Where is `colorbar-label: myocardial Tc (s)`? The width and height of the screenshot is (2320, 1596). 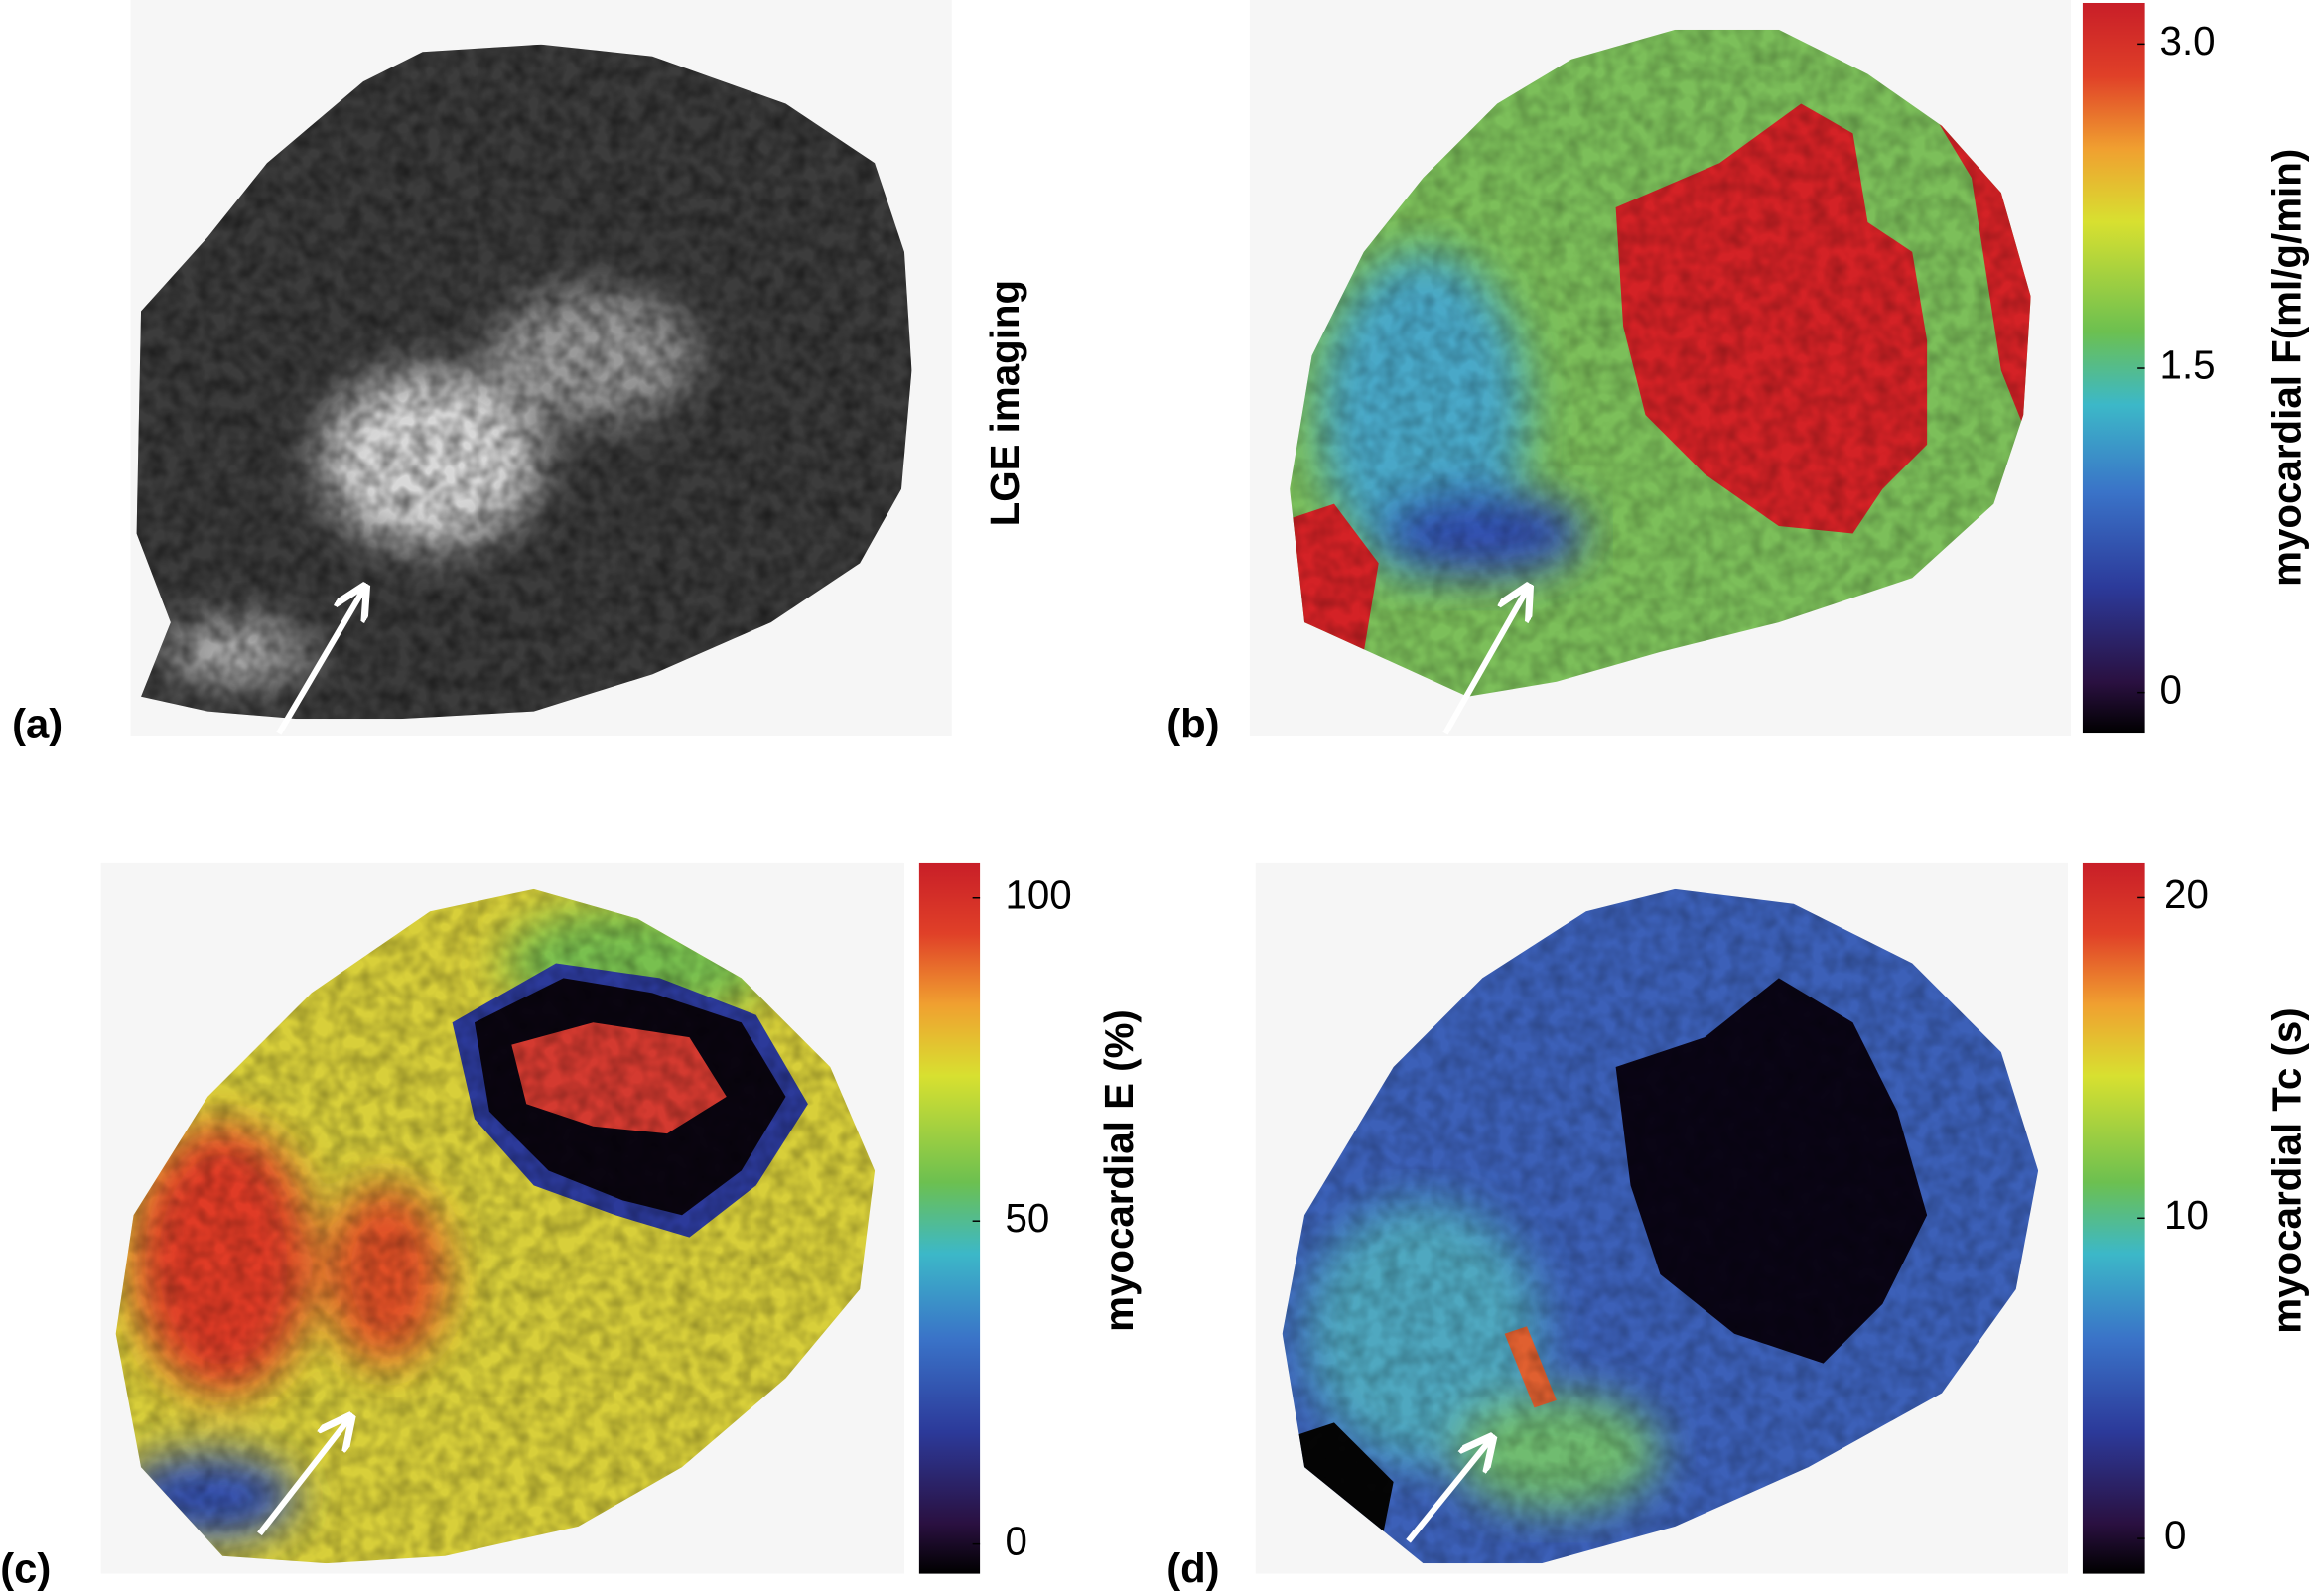
colorbar-label: myocardial Tc (s) is located at coordinates (2287, 1170).